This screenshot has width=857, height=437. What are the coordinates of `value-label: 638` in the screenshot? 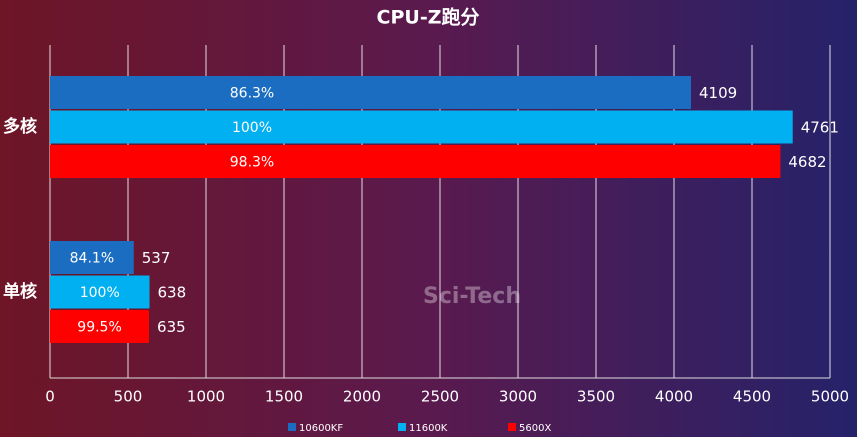 It's located at (172, 293).